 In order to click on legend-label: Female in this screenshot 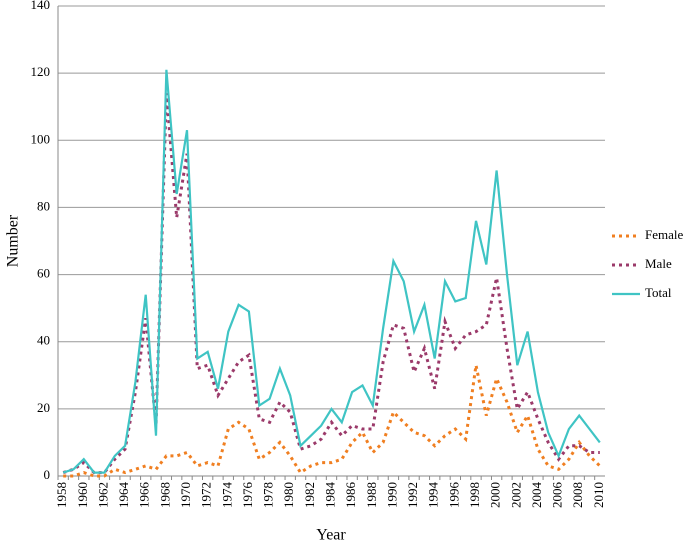, I will do `click(664, 234)`.